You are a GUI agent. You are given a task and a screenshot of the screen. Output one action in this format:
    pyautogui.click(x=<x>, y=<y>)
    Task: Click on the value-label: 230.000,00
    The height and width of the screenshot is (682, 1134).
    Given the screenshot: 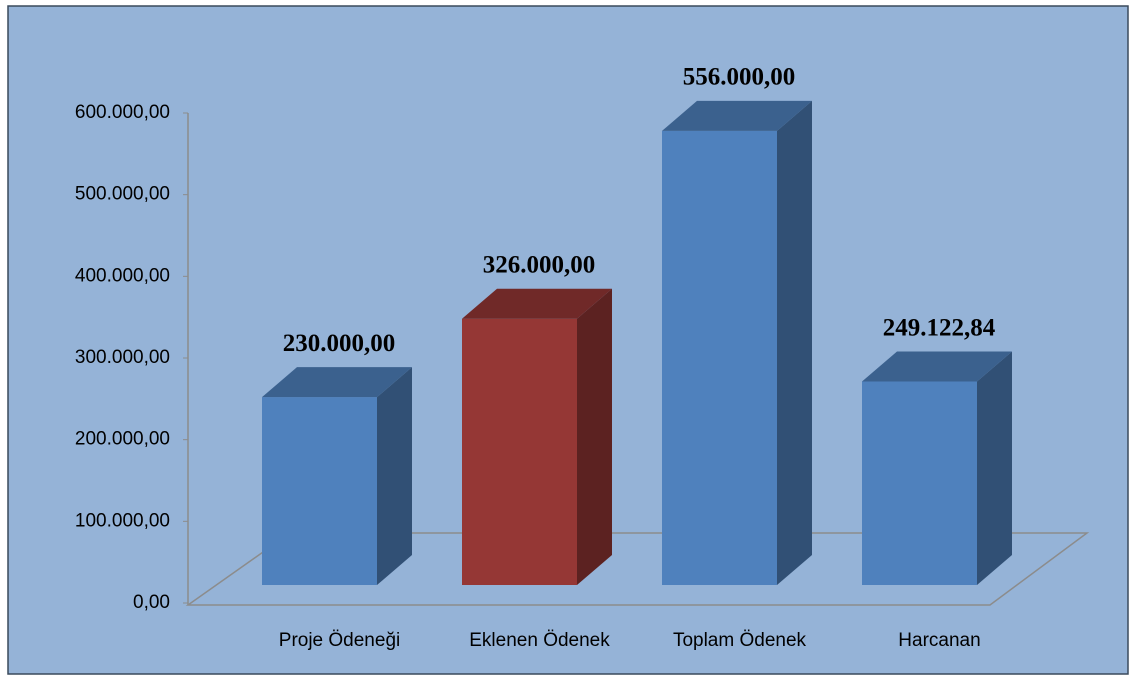 What is the action you would take?
    pyautogui.click(x=339, y=343)
    